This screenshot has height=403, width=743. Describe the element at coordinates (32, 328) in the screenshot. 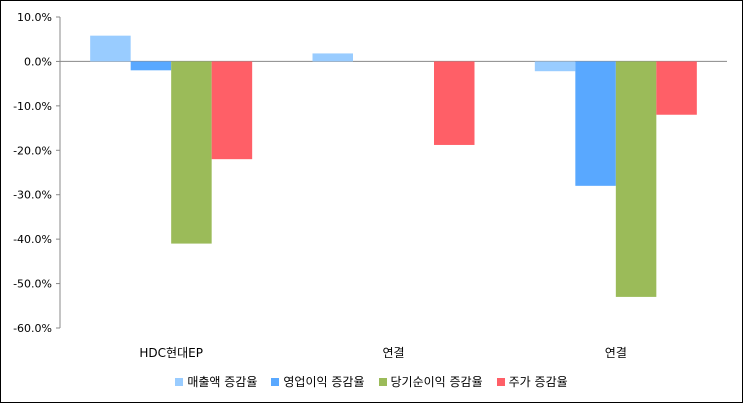

I see `y-tick-label: -60.0%` at that location.